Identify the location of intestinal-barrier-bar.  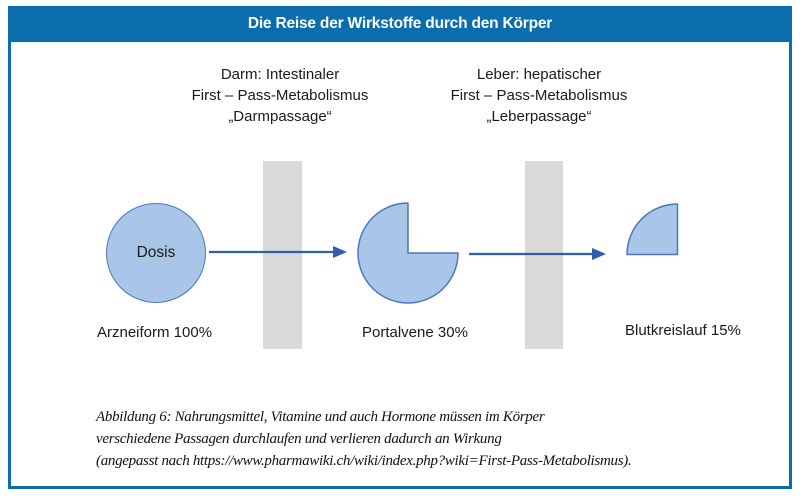
(282, 255).